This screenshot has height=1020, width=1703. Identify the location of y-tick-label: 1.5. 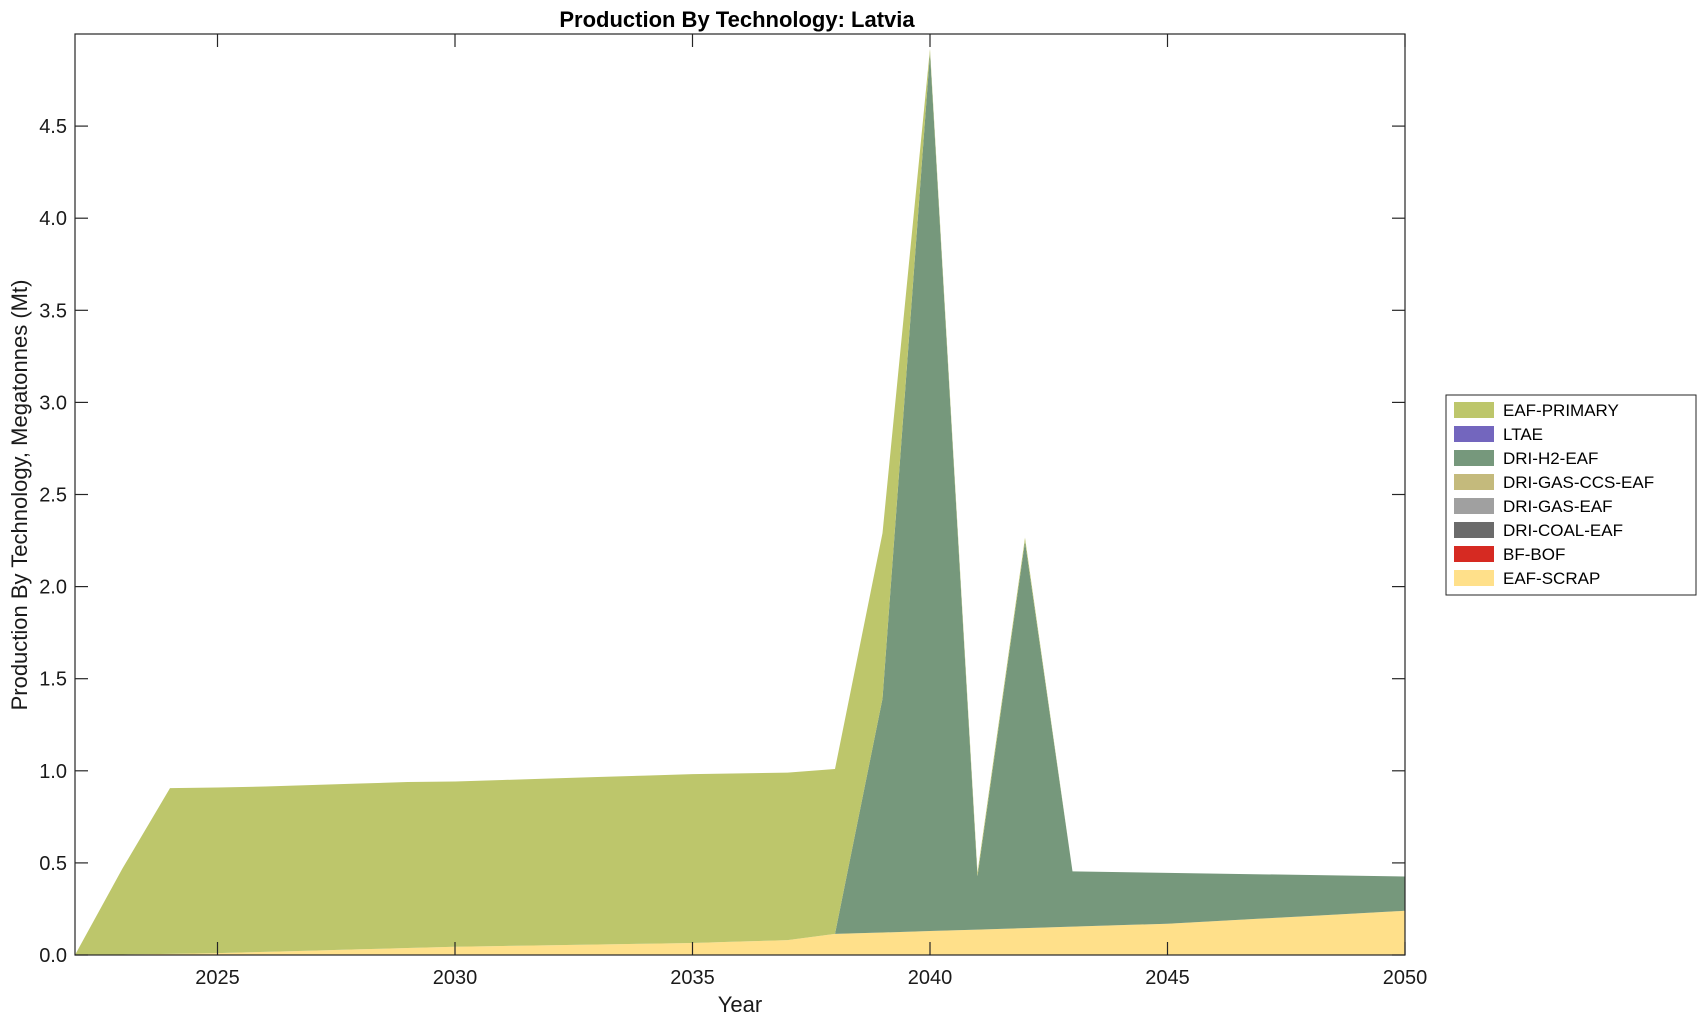
(53, 680).